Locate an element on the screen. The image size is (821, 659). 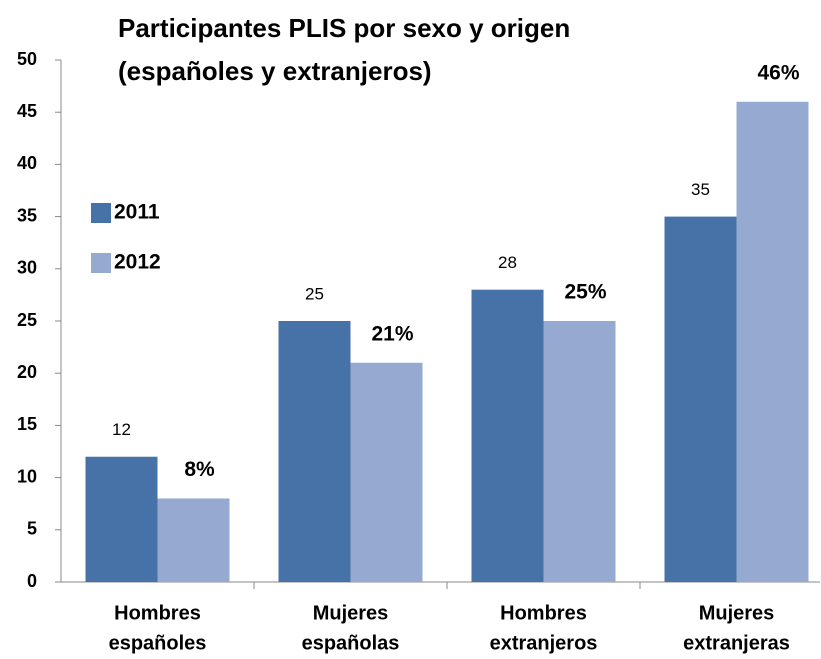
data-label: 28 is located at coordinates (507, 262).